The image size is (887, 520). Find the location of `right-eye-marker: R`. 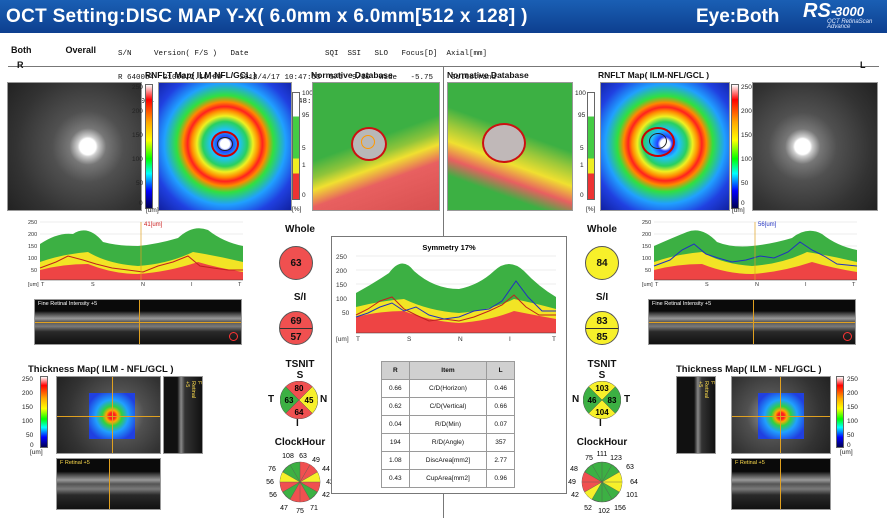

right-eye-marker: R is located at coordinates (20, 65).